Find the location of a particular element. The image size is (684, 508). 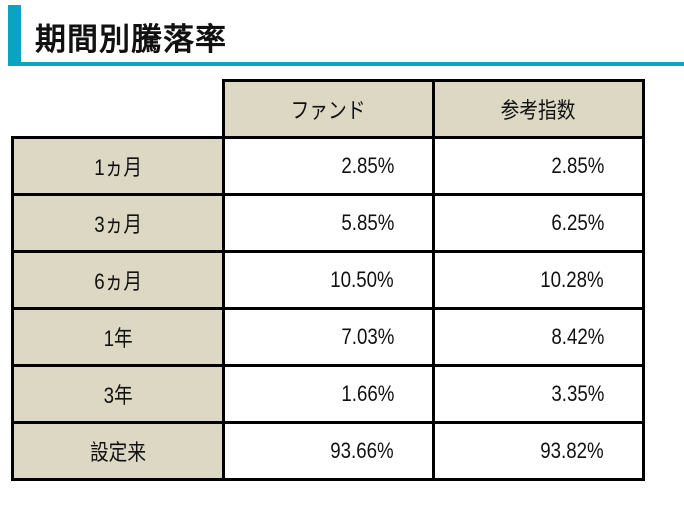

index-text: 6.25% is located at coordinates (577, 222).